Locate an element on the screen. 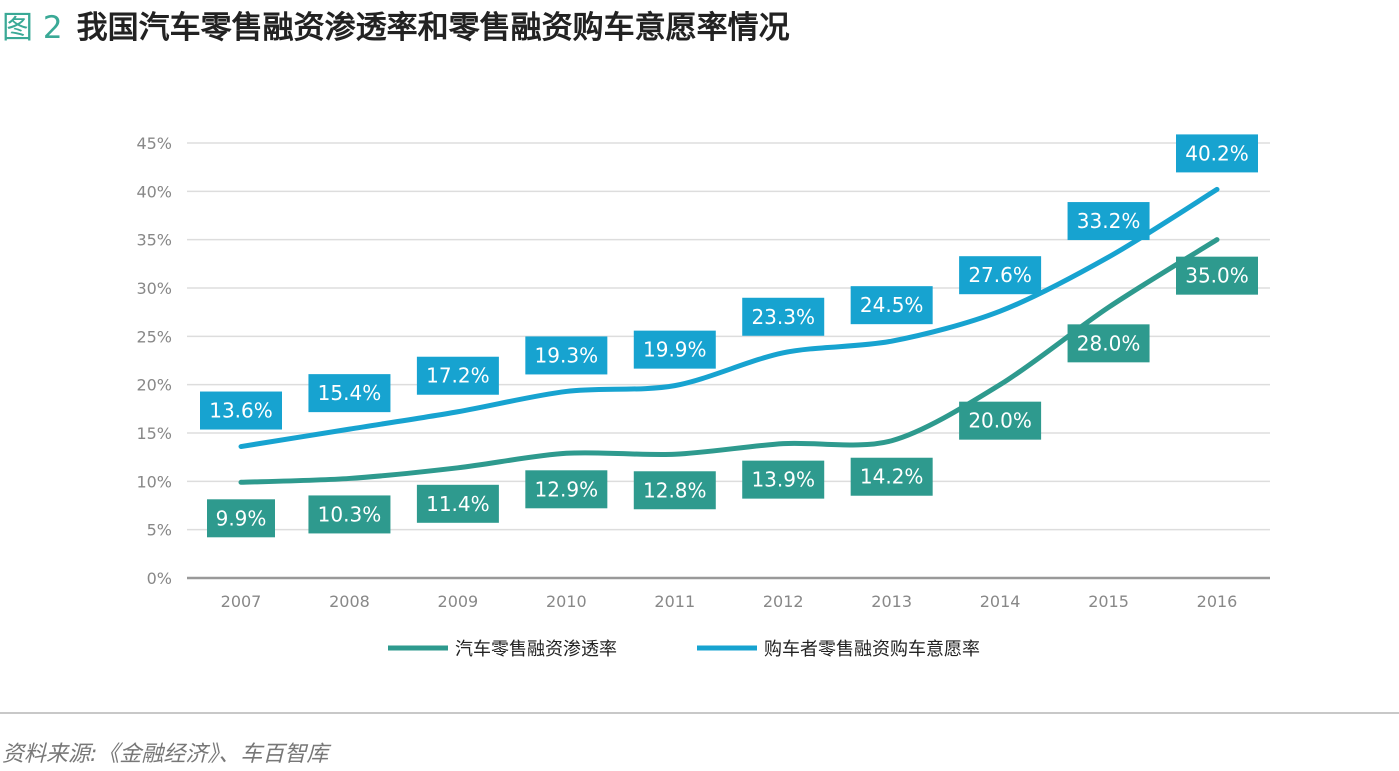  x-tick-label: 2008 is located at coordinates (349, 601).